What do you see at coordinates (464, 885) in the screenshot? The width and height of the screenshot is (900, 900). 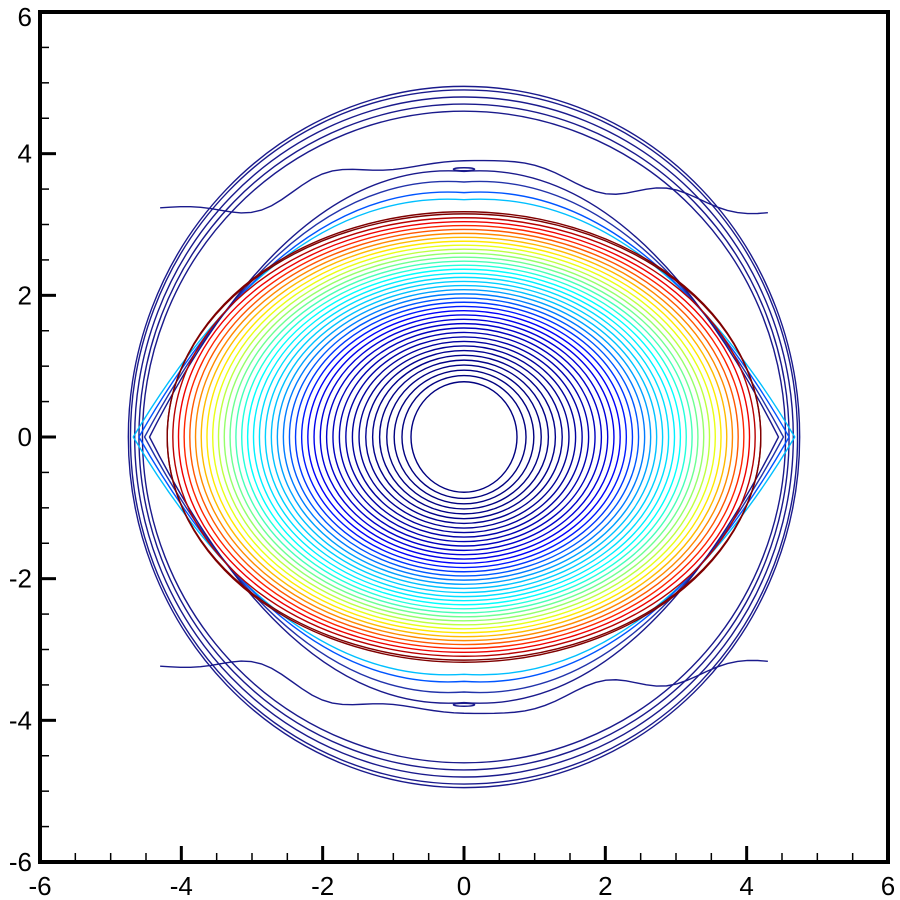 I see `x-tick-label: 0` at bounding box center [464, 885].